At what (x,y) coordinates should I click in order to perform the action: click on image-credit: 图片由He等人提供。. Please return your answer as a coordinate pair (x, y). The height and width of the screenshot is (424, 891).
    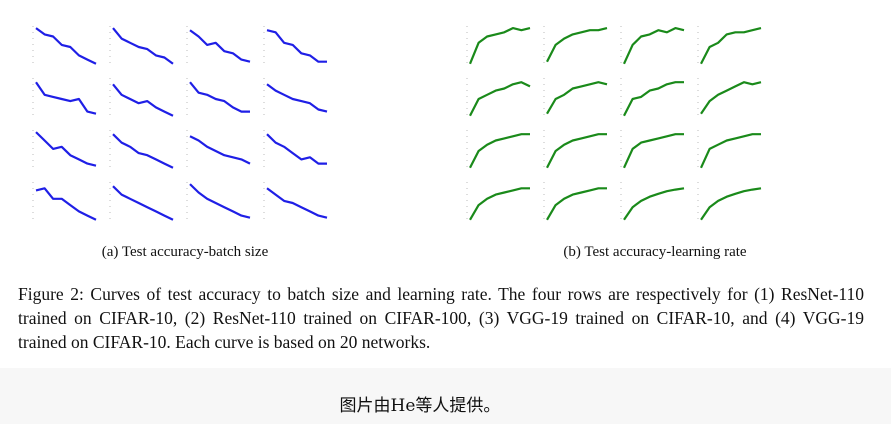
    Looking at the image, I should click on (420, 406).